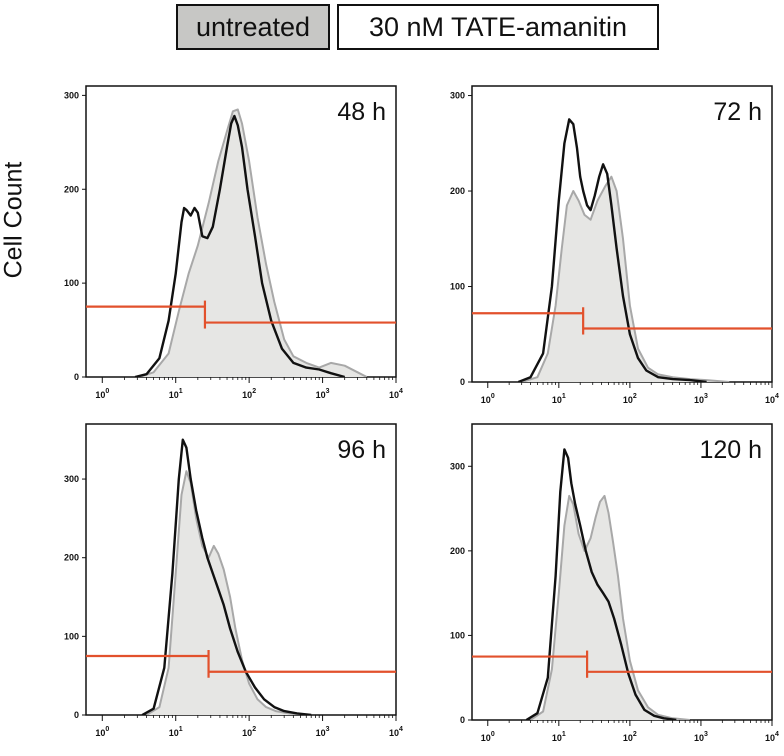 The height and width of the screenshot is (756, 784). What do you see at coordinates (730, 450) in the screenshot?
I see `panel-title: 120 h` at bounding box center [730, 450].